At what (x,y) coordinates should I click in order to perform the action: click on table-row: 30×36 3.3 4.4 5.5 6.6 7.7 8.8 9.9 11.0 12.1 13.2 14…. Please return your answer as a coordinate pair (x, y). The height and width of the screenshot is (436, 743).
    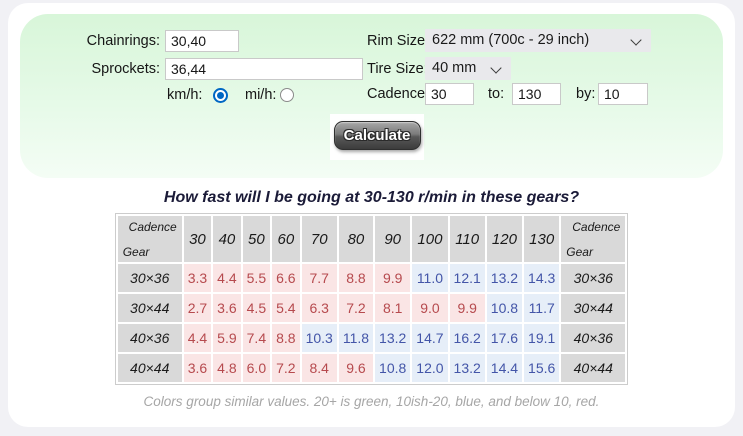
    Looking at the image, I should click on (371, 278).